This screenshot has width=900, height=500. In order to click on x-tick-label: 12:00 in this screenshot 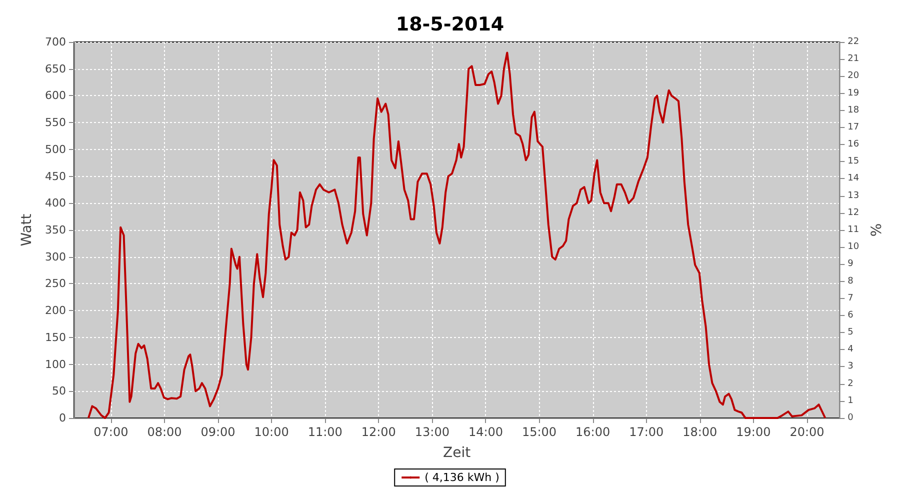, I will do `click(378, 432)`.